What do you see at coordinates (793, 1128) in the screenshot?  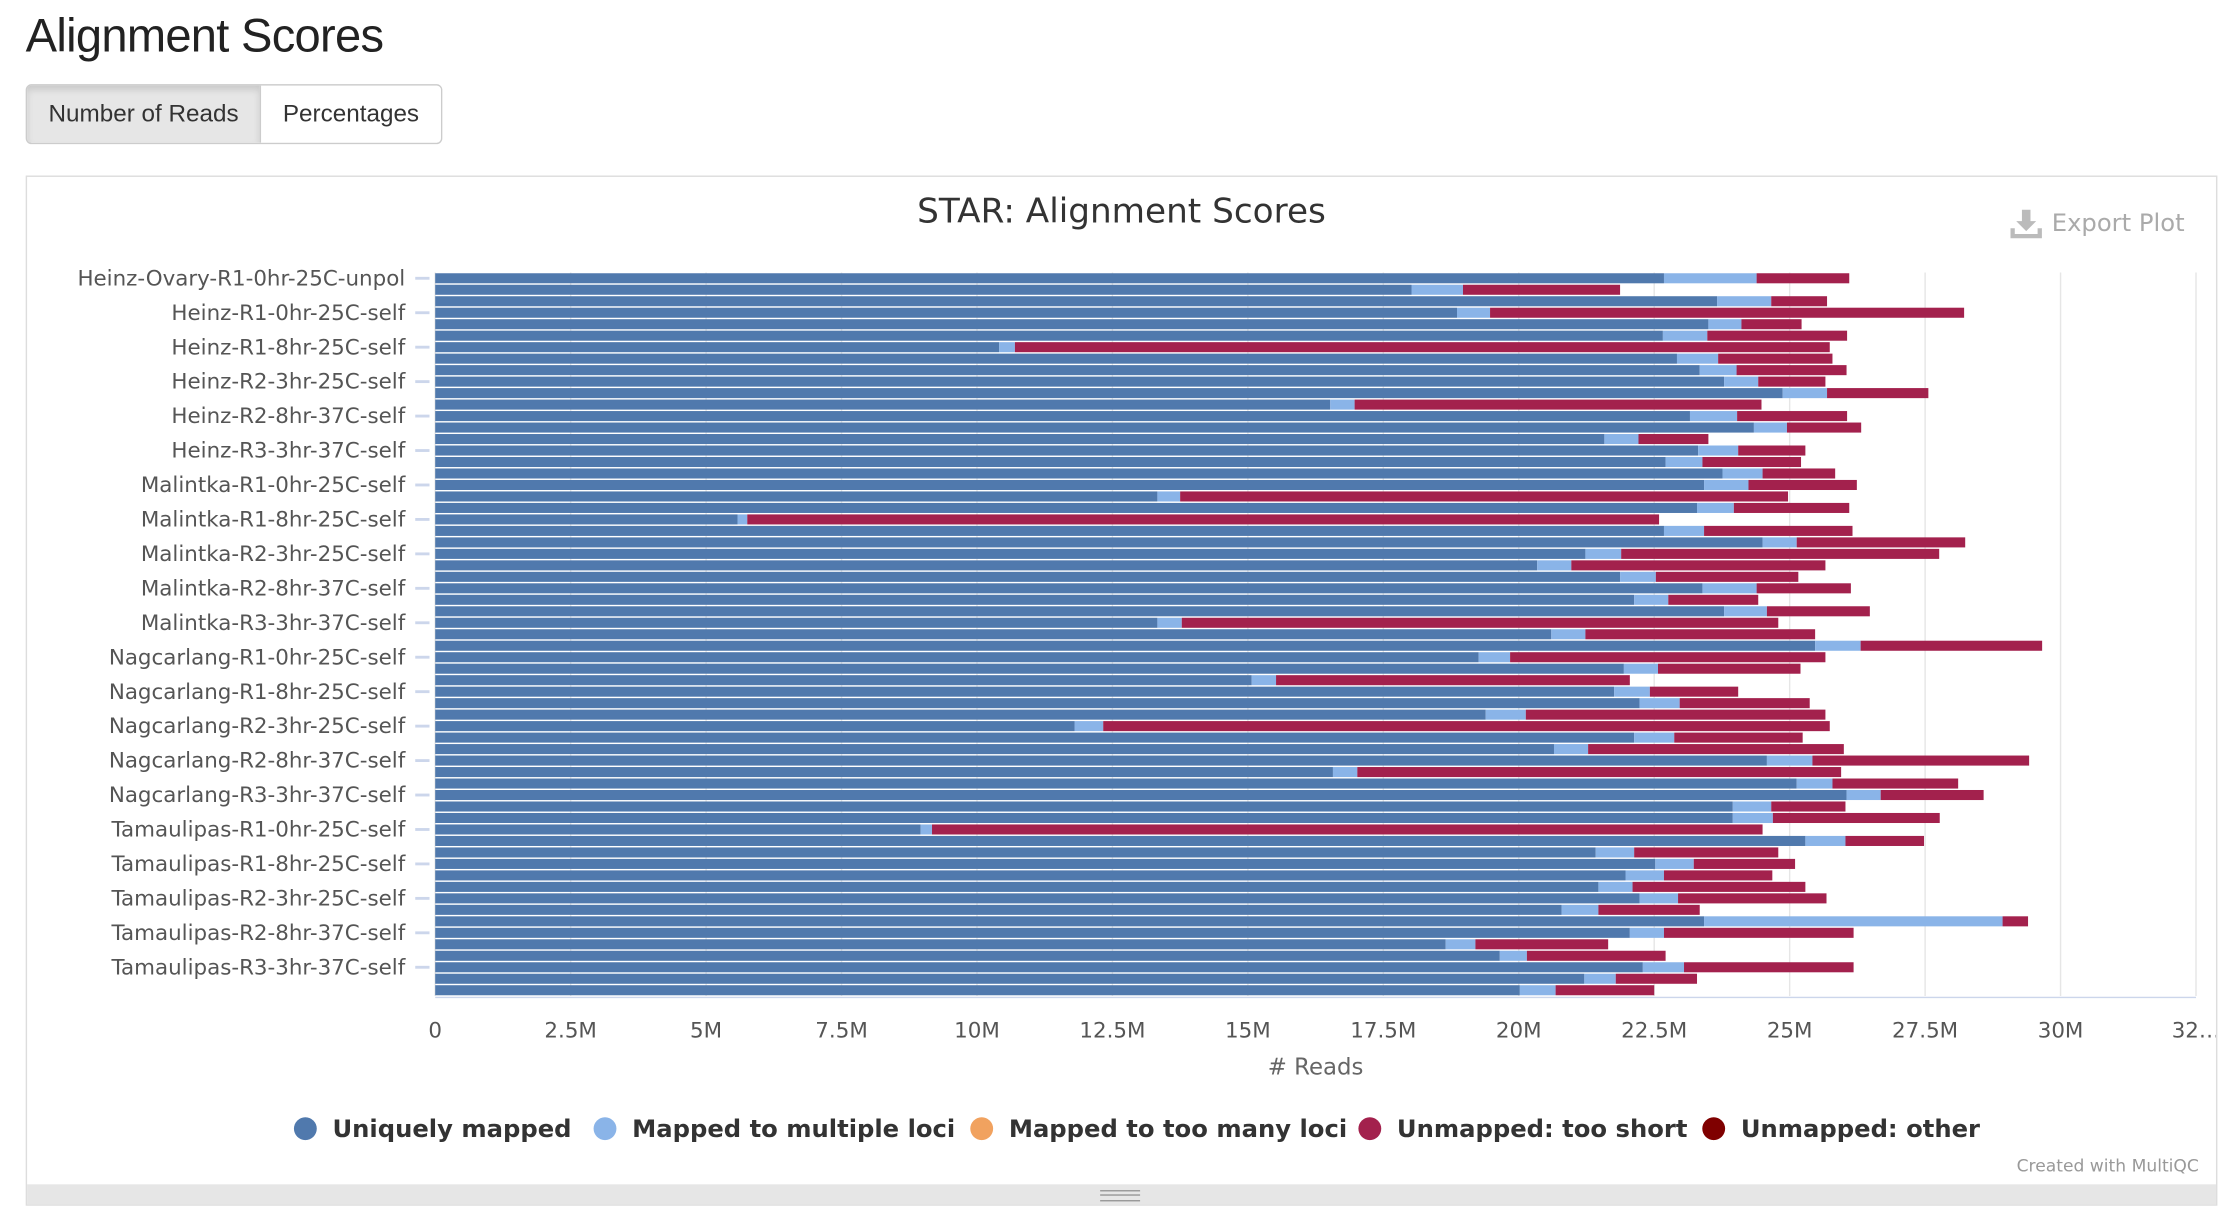 I see `legend-item: Mapped to multiple loci` at bounding box center [793, 1128].